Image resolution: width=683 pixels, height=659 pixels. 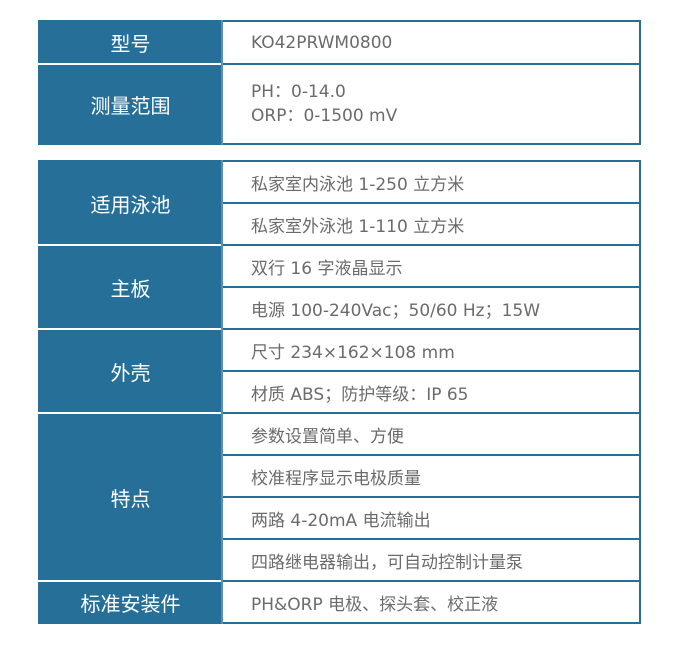 I want to click on cell-value: 四路继电器输出，可自动控制计量泵, so click(x=431, y=559).